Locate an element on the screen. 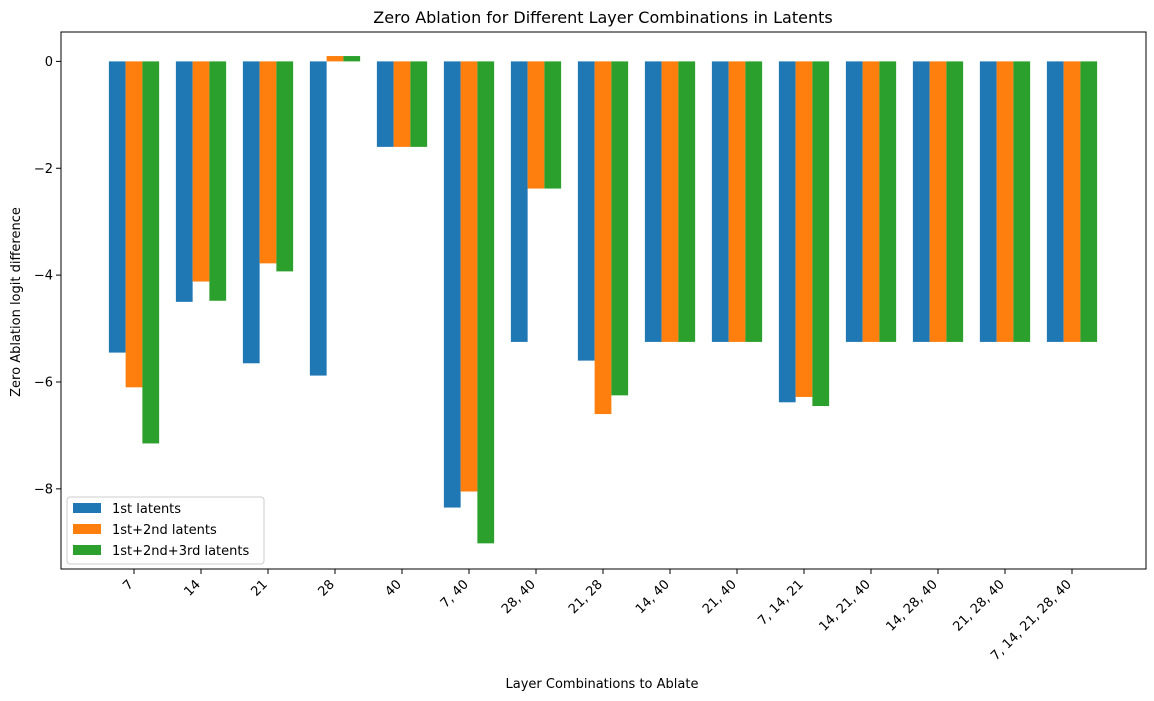 The height and width of the screenshot is (701, 1154). x-tick-label: 7 is located at coordinates (128, 585).